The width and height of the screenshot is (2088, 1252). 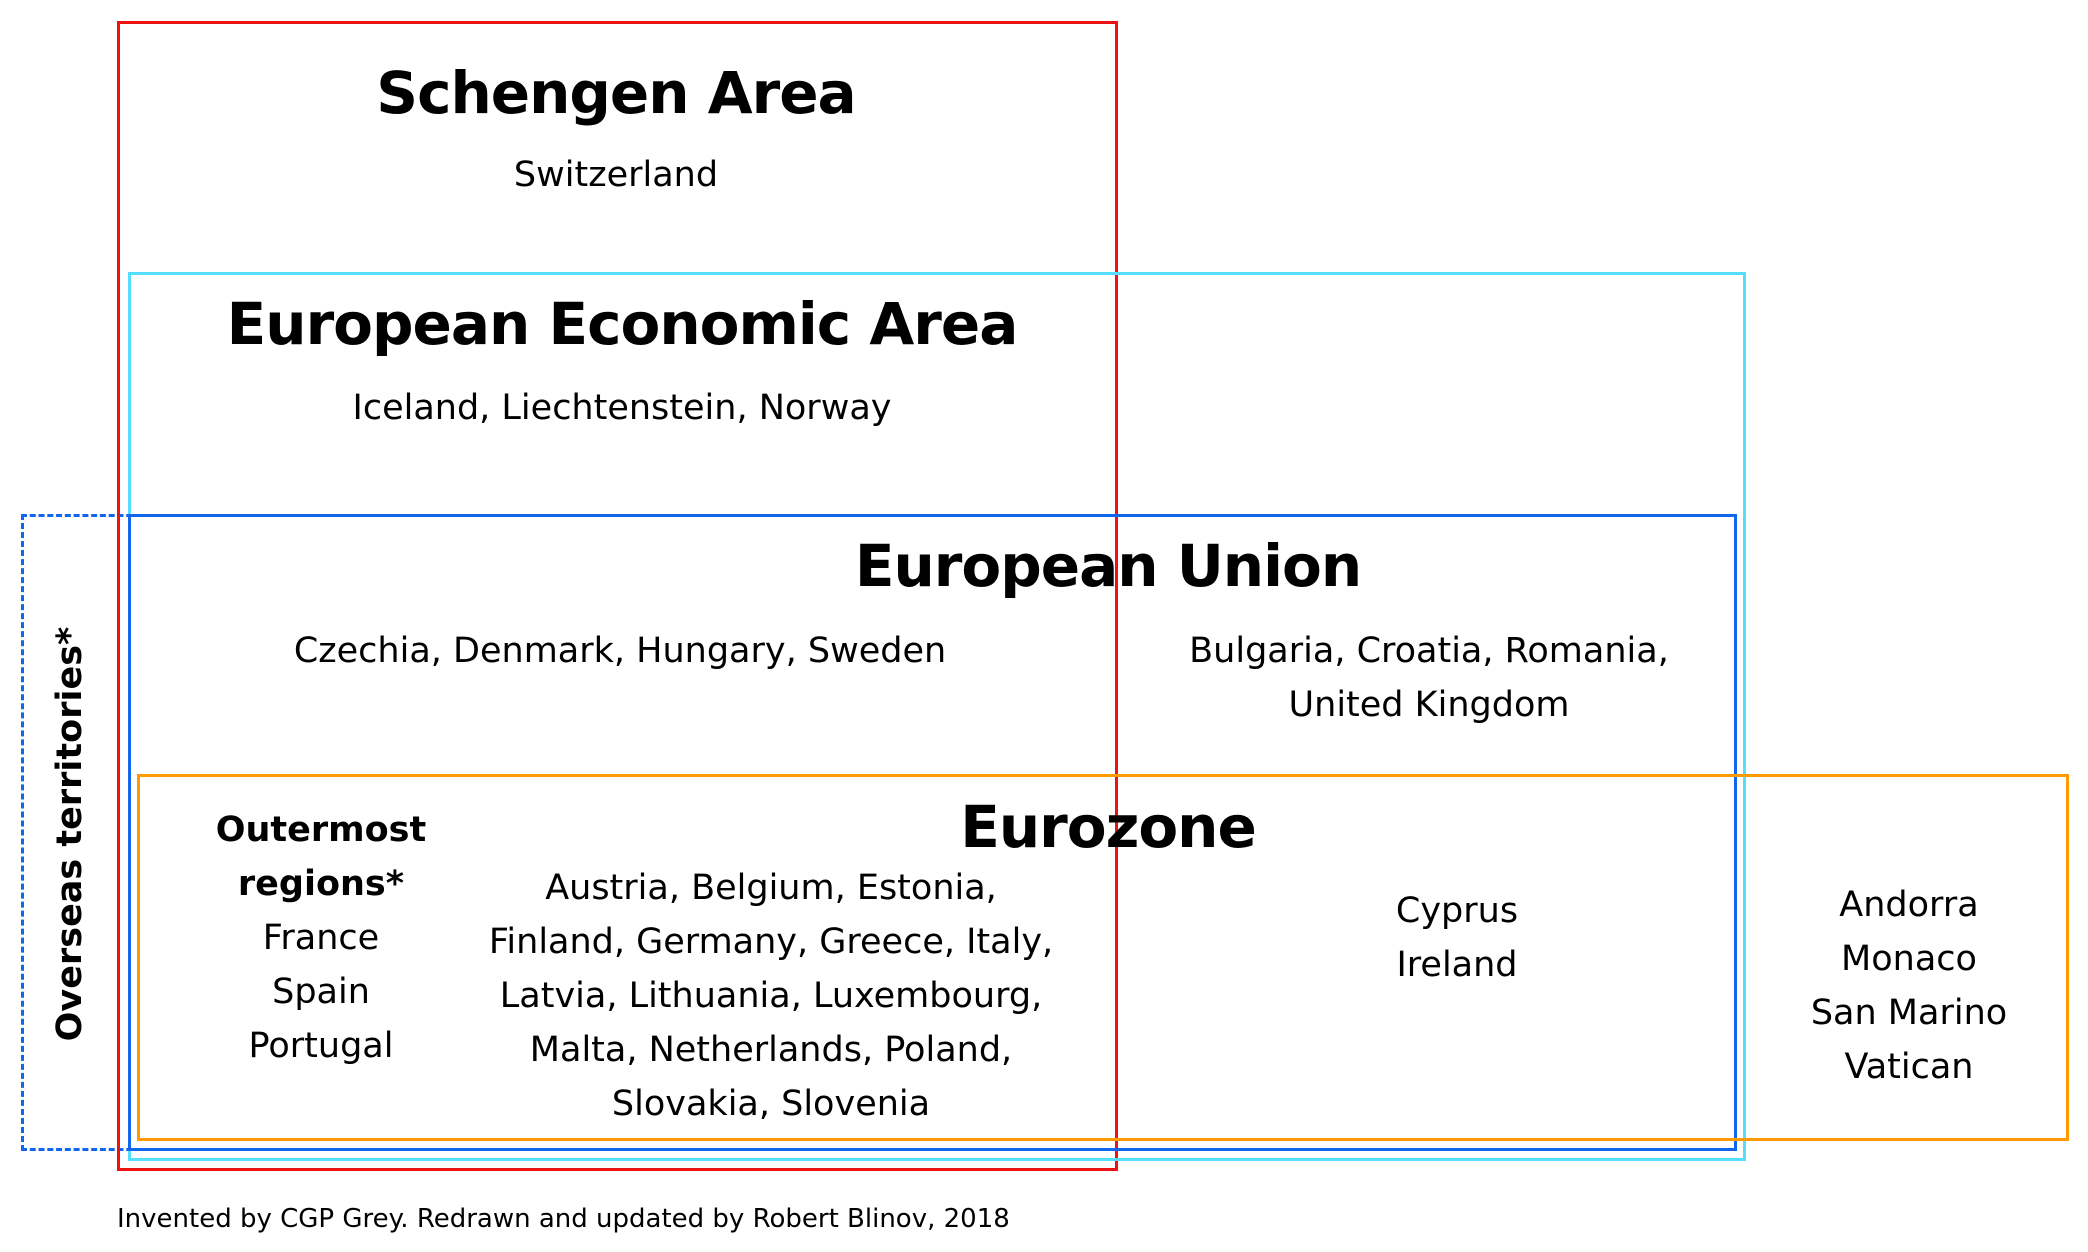 I want to click on list-item: Latvia, Lithuania, Luxembourg,, so click(x=771, y=996).